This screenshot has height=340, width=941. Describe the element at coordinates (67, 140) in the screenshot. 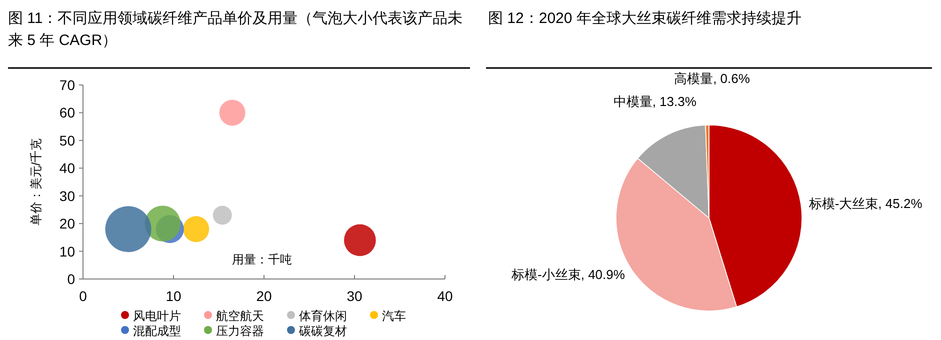

I see `y-tick-label: 50` at that location.